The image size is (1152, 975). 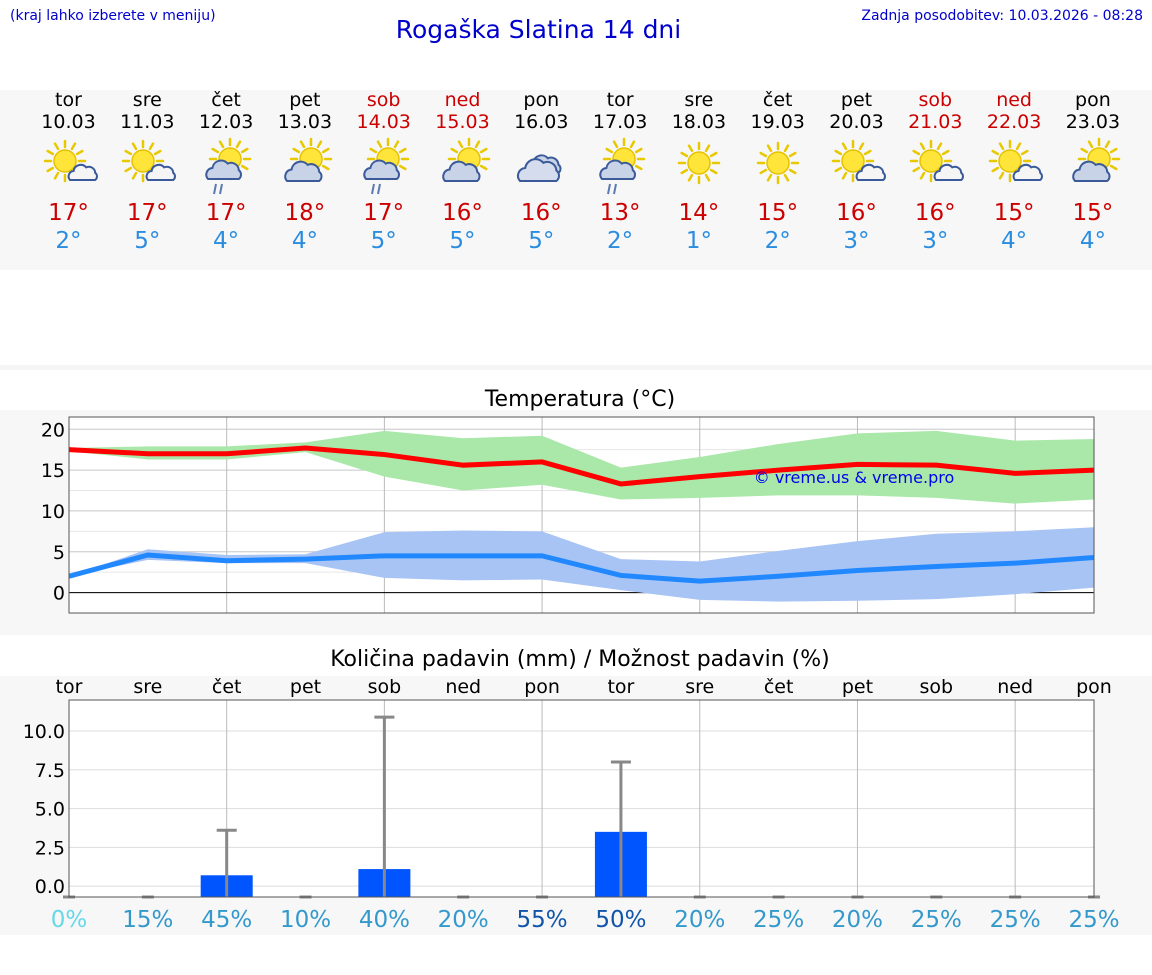 What do you see at coordinates (542, 920) in the screenshot?
I see `precipitation-probability: 55%` at bounding box center [542, 920].